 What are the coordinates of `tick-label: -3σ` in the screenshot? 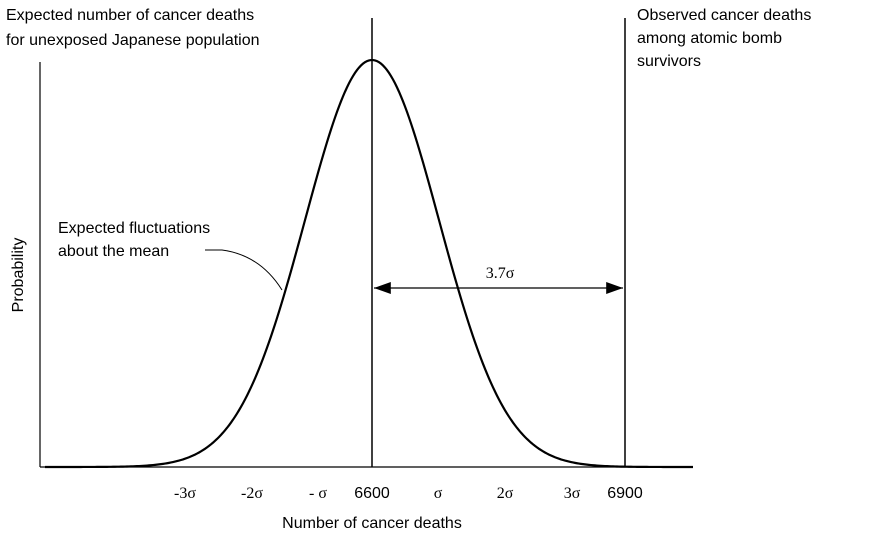 It's located at (185, 493).